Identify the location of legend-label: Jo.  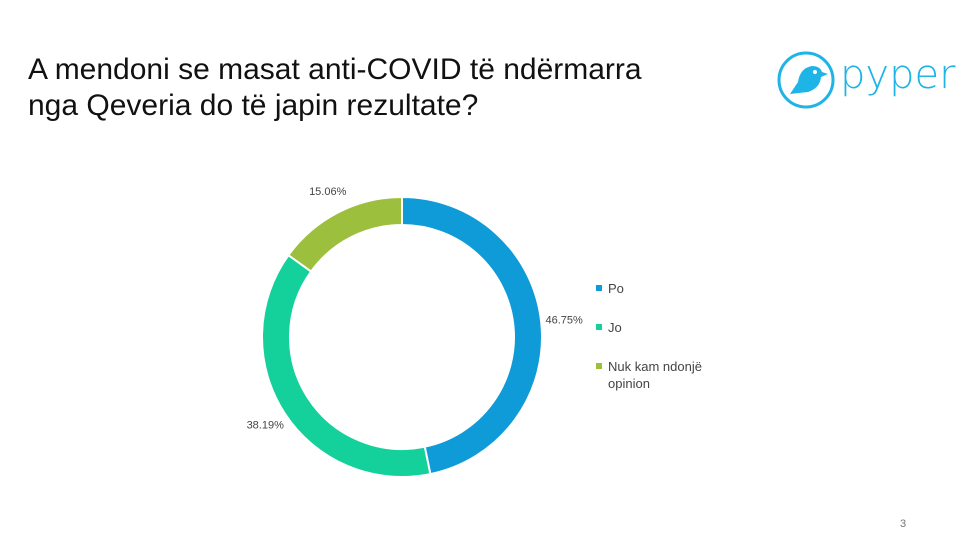
(615, 327).